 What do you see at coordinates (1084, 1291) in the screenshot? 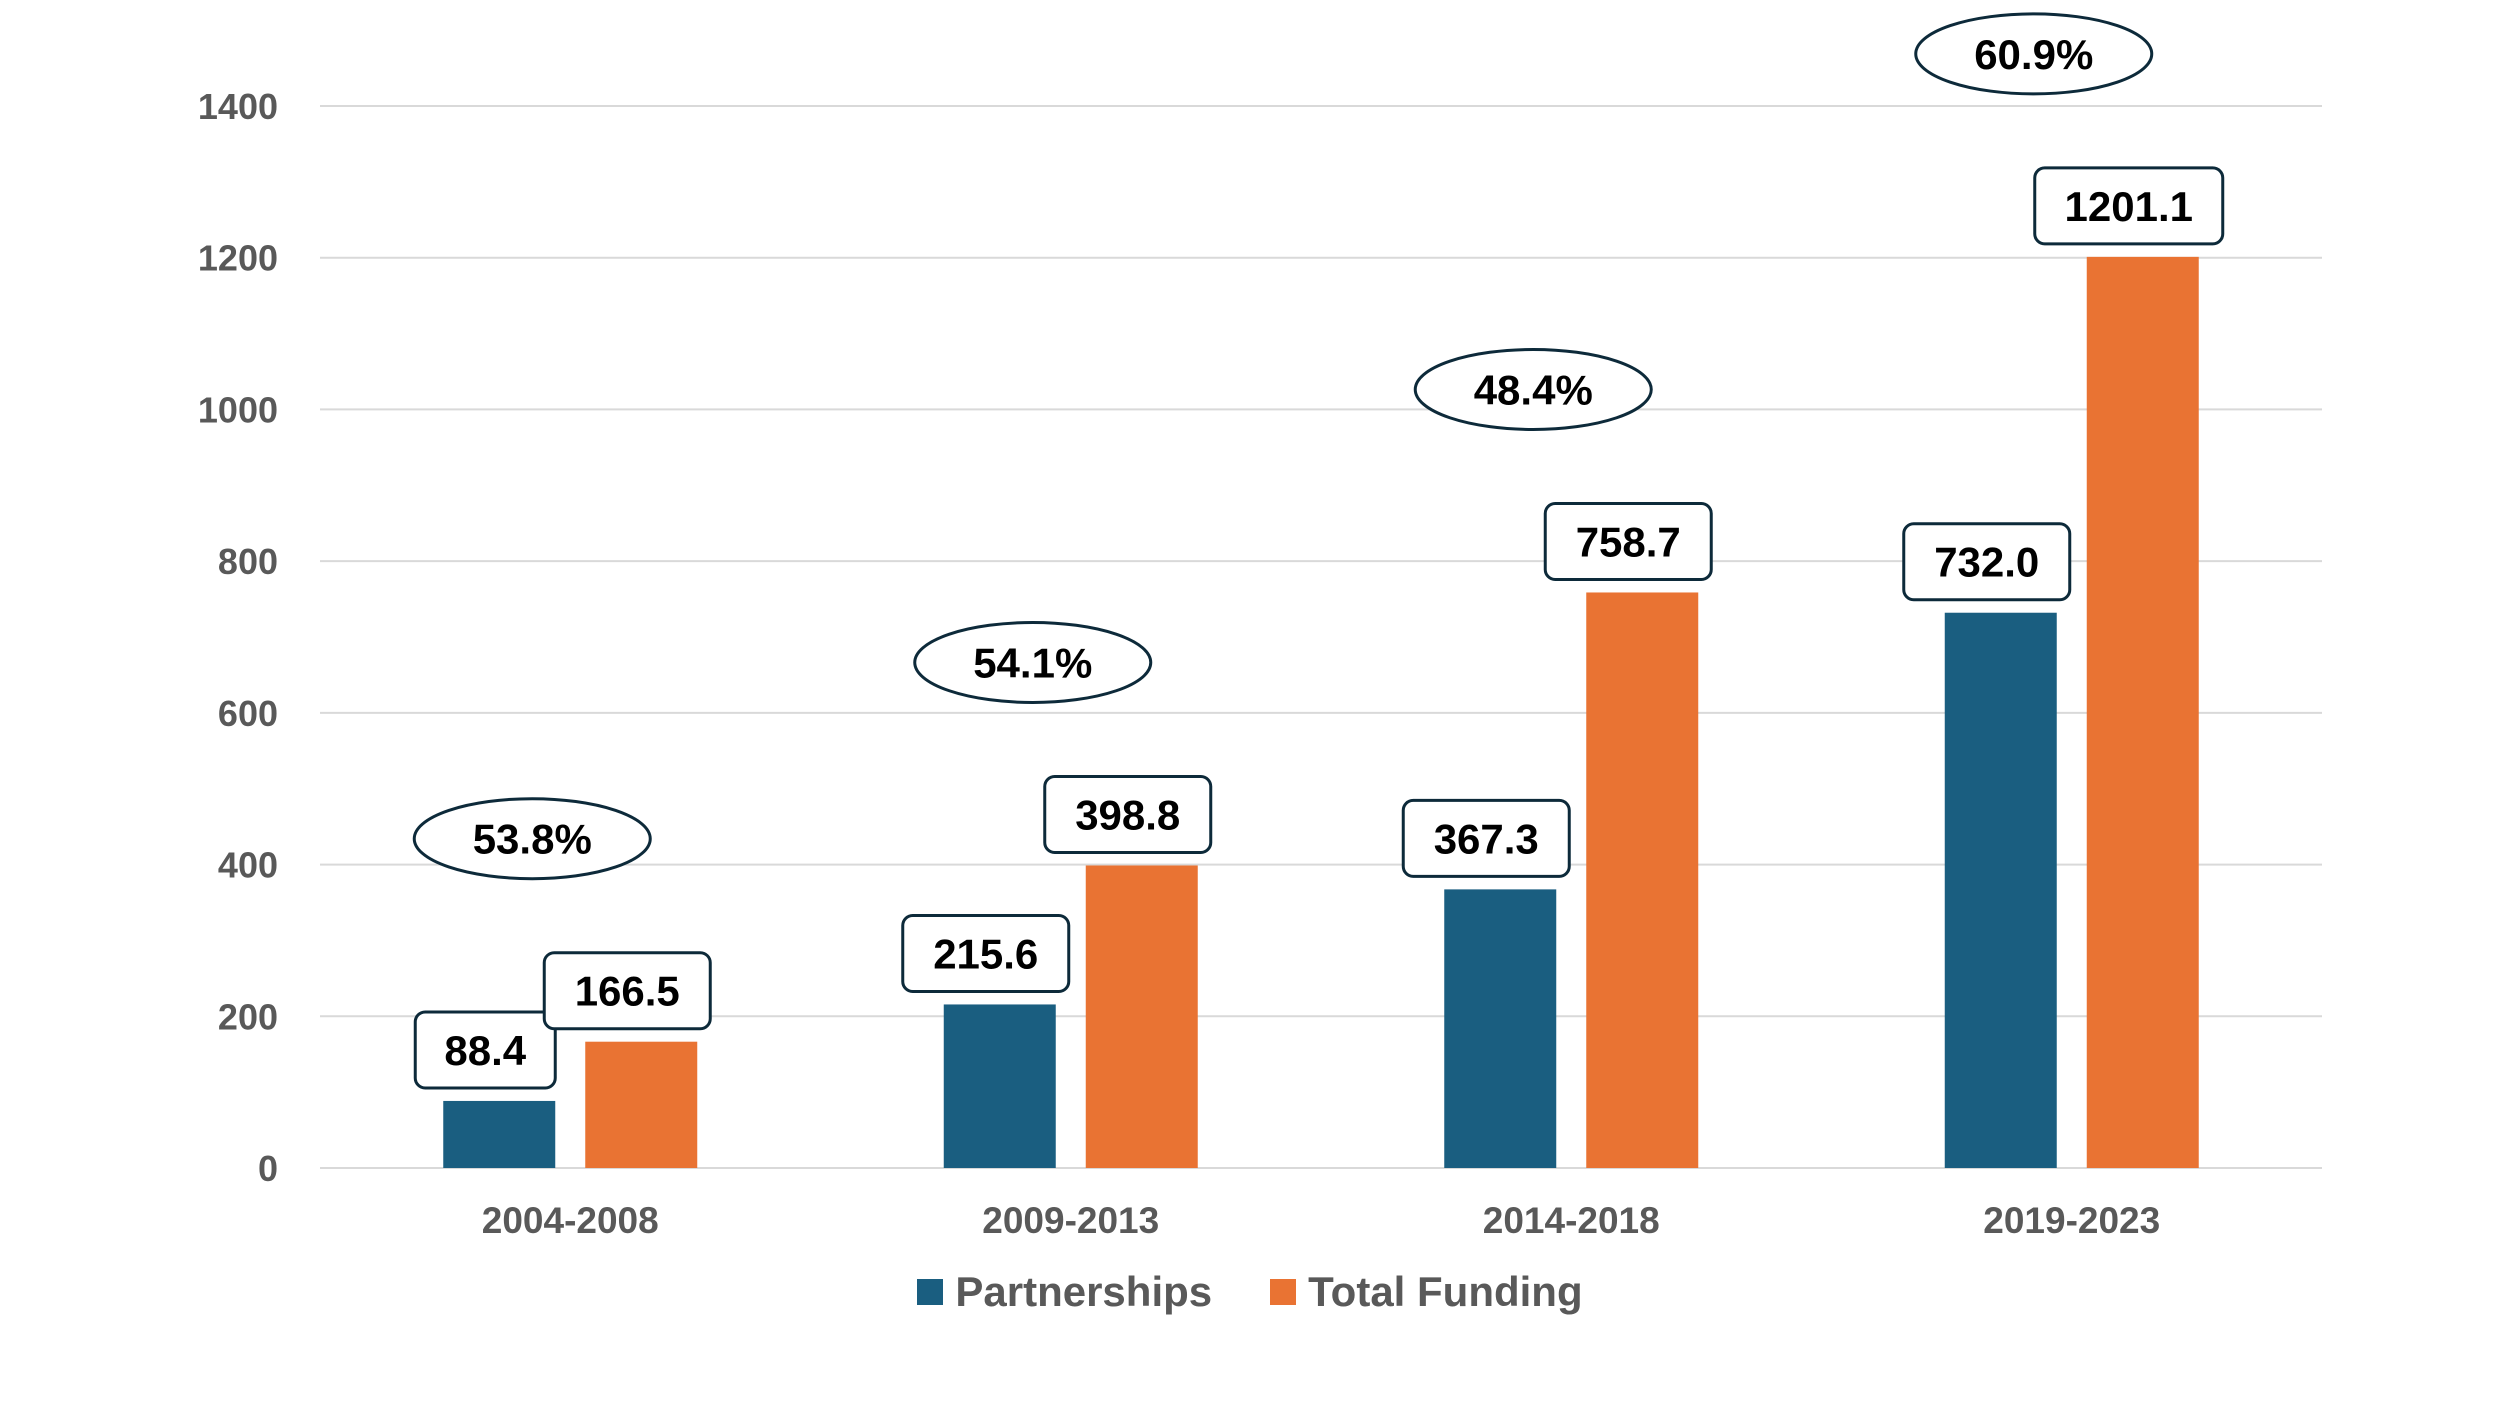
I see `legend-label-partnerships: Partnerships` at bounding box center [1084, 1291].